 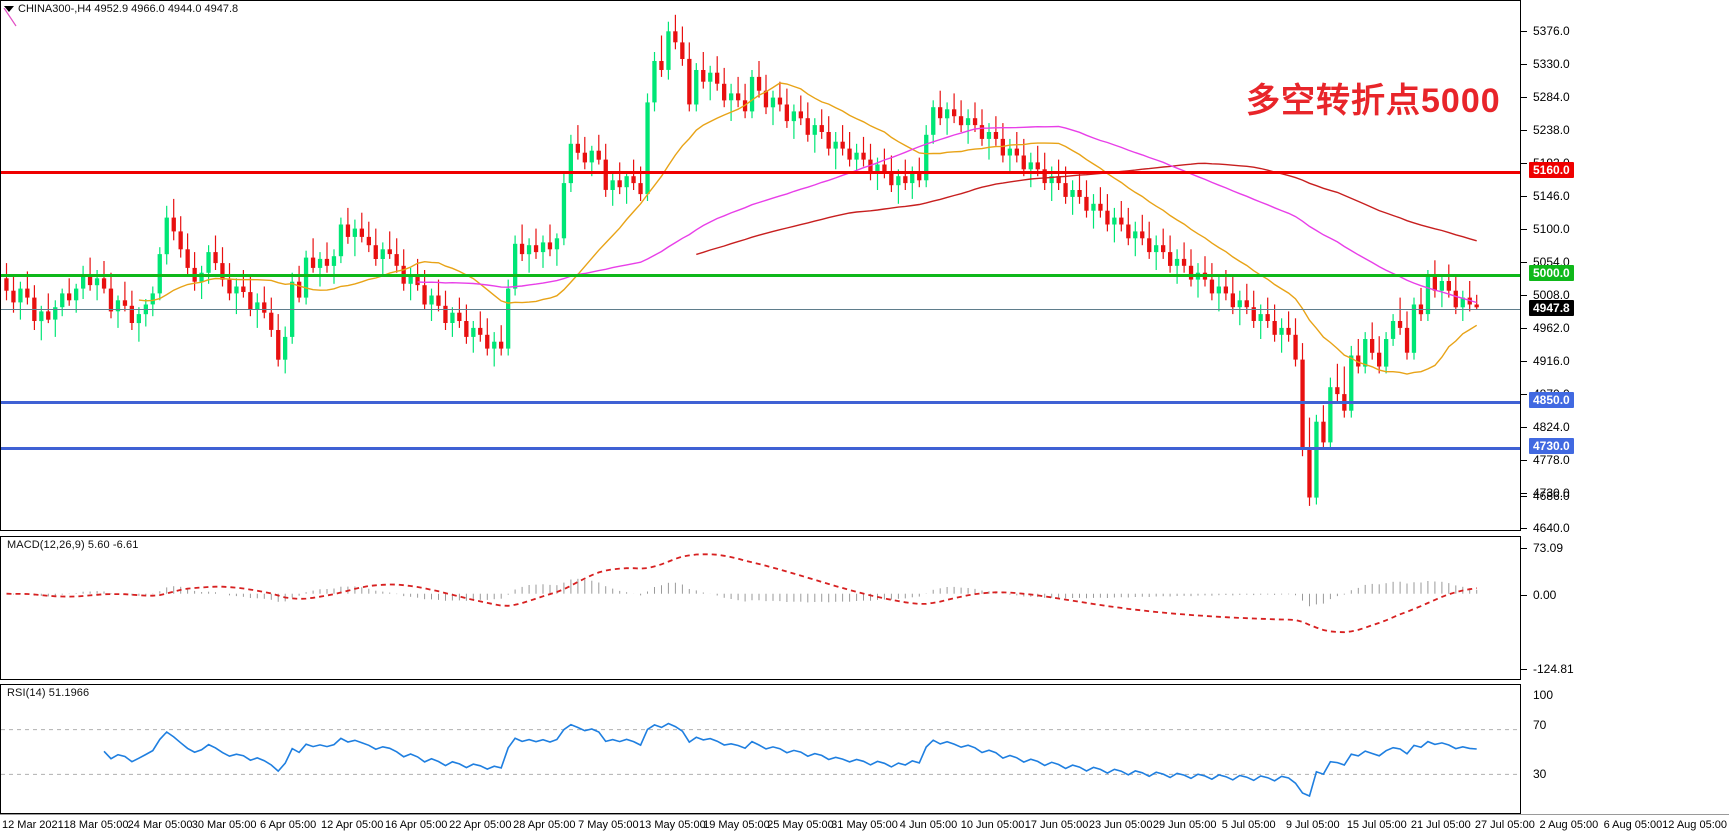 I want to click on time-axis-label: 6 Aug 05:00, so click(x=1633, y=825).